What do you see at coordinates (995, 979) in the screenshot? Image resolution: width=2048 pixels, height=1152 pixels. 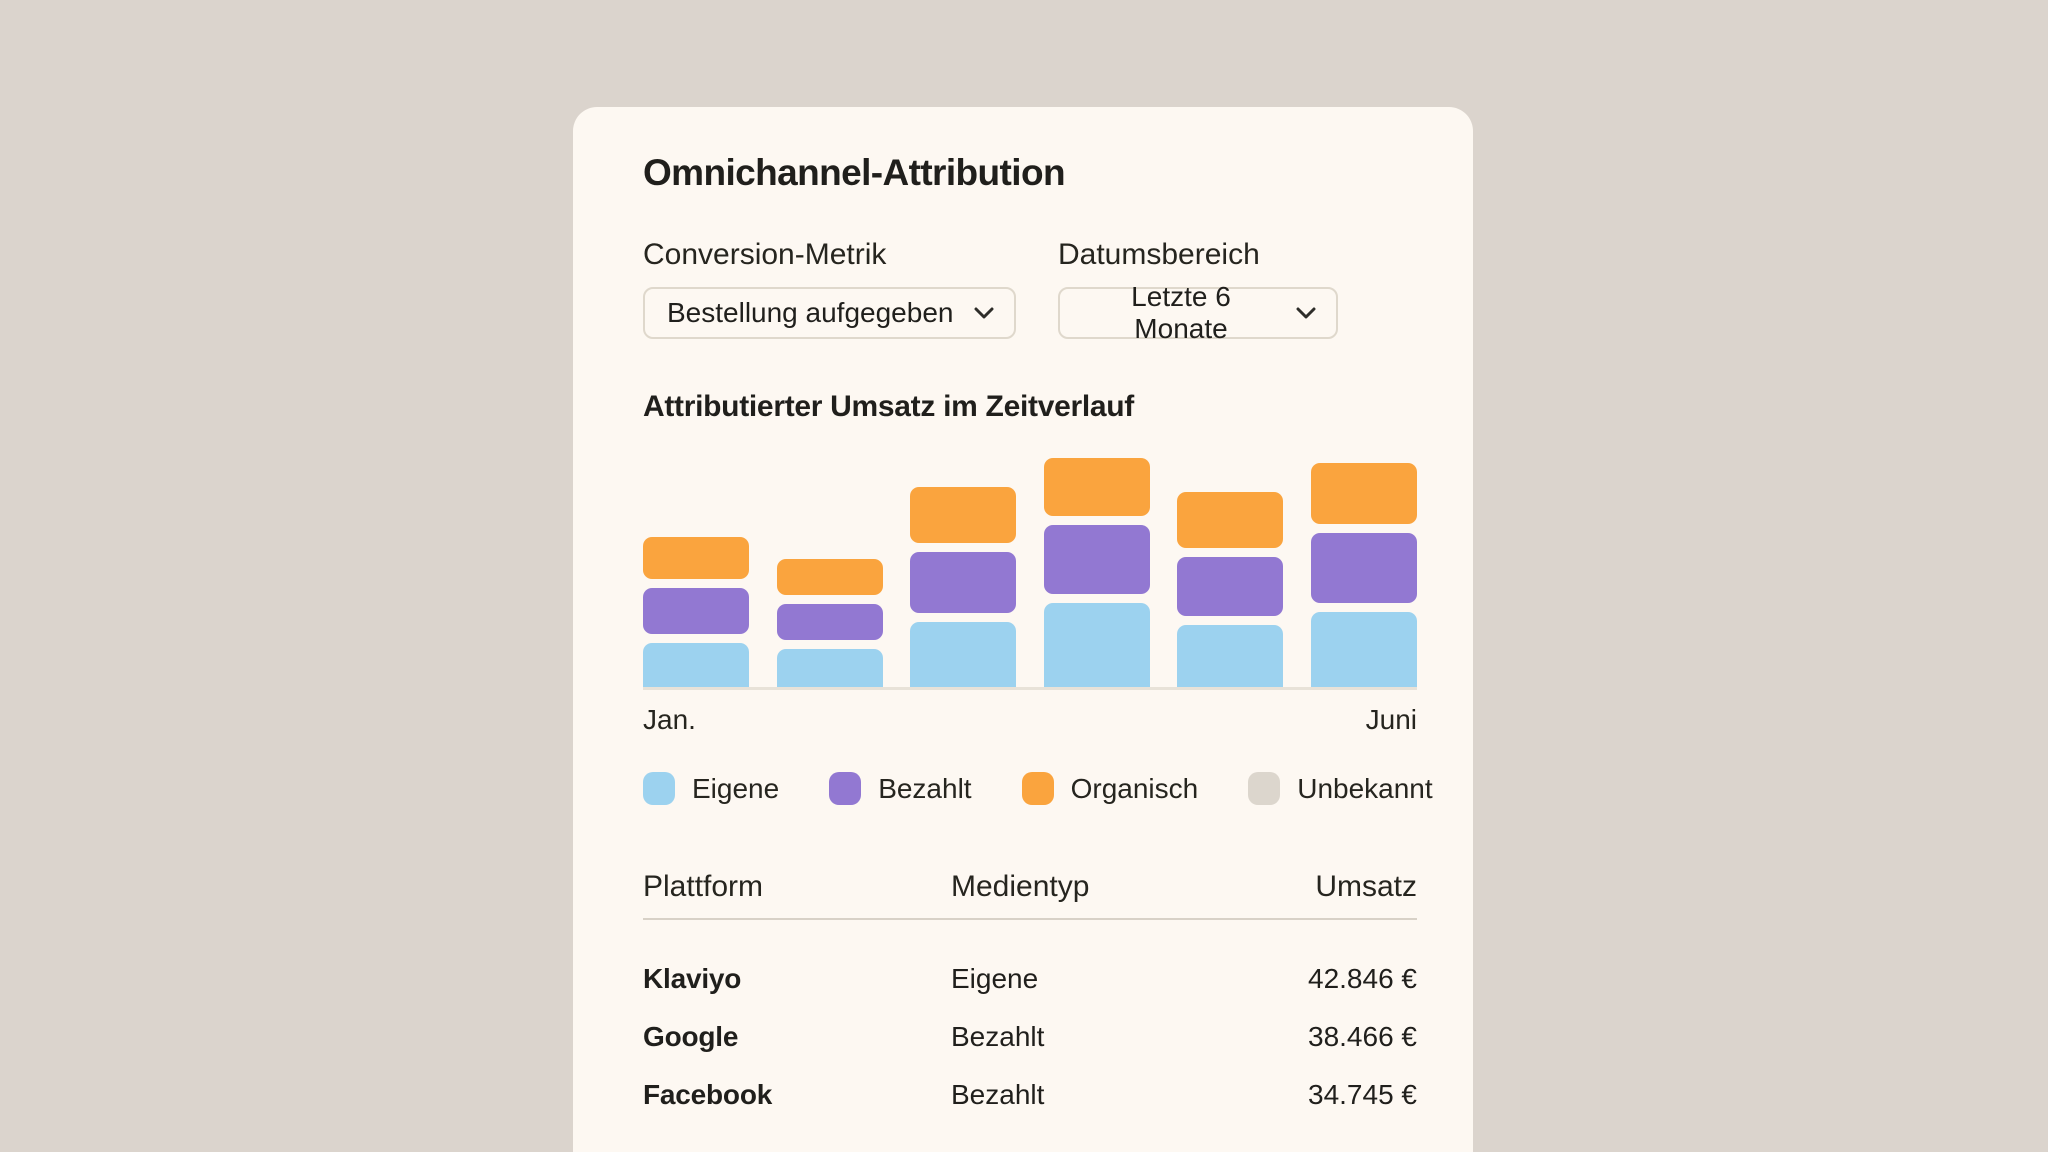 I see `cell-mediatype: Eigene` at bounding box center [995, 979].